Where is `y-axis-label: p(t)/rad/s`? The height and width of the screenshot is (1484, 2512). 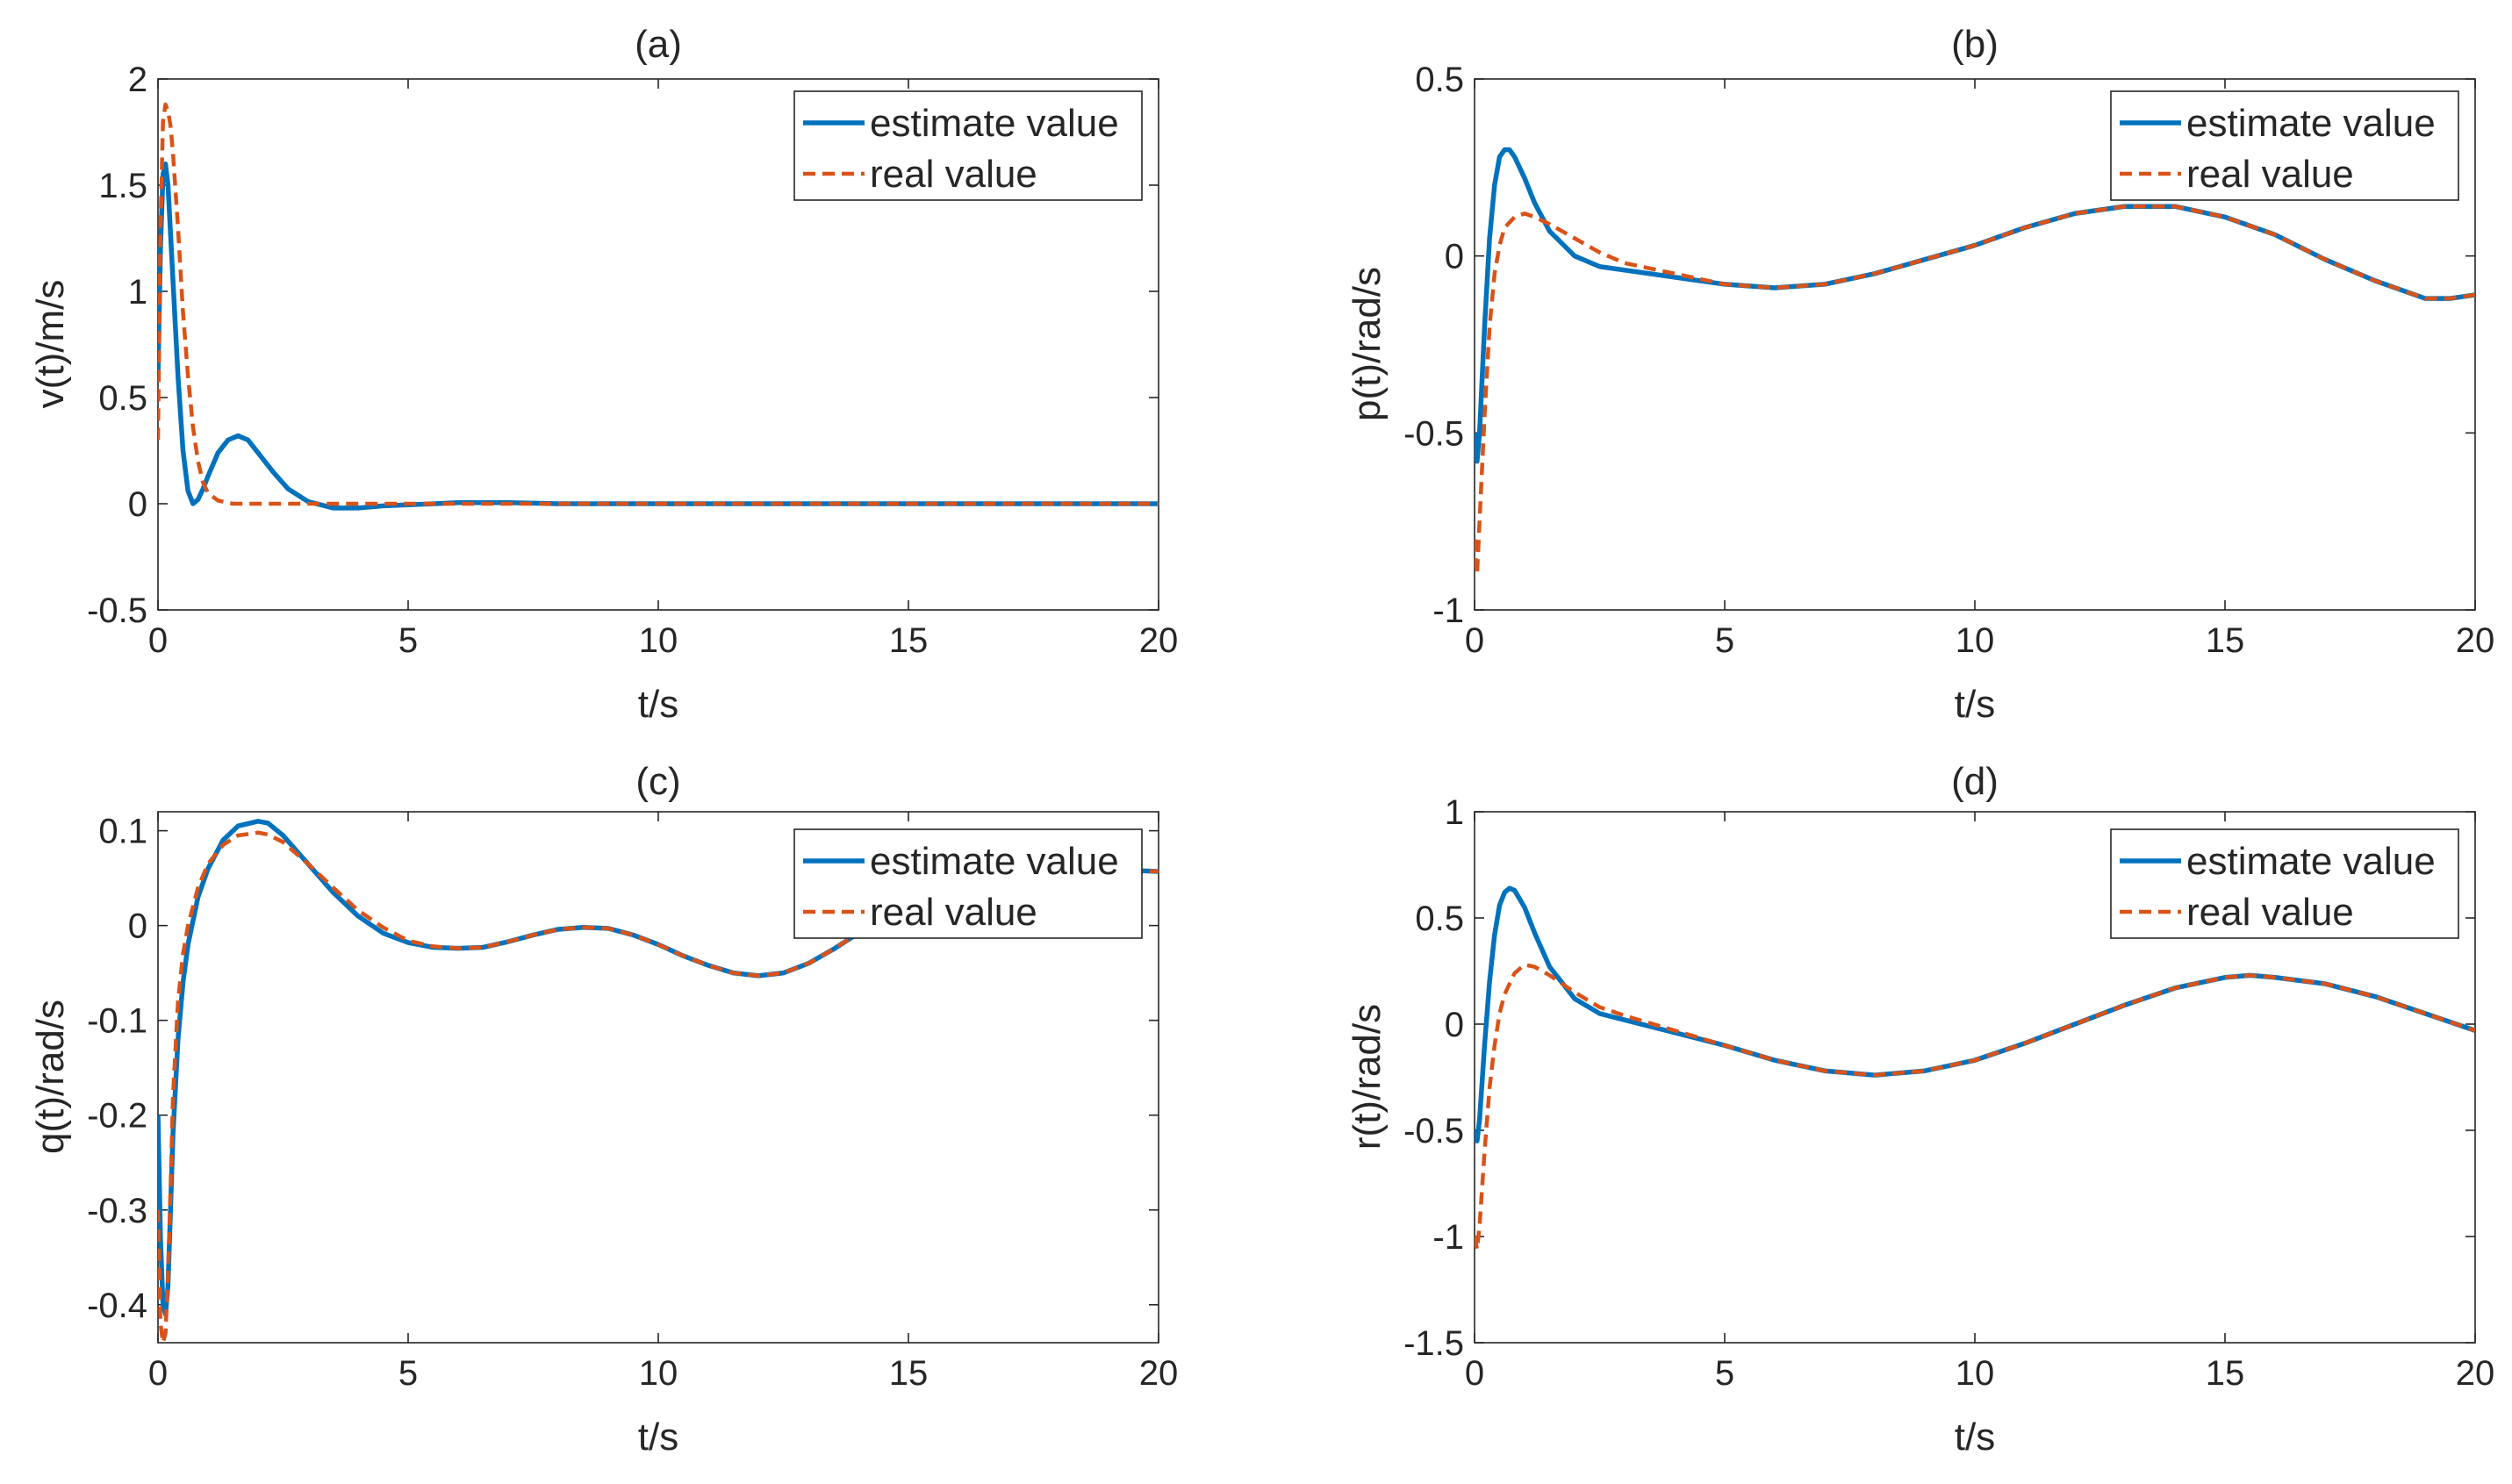 y-axis-label: p(t)/rad/s is located at coordinates (1367, 344).